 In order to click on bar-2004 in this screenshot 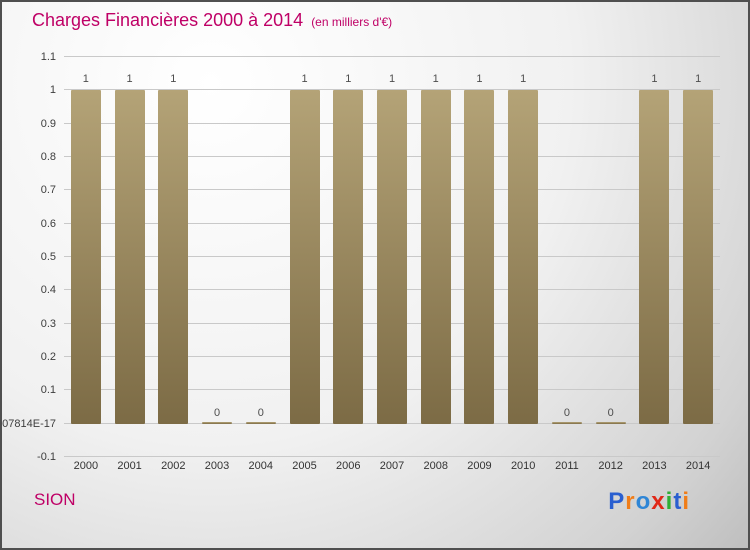, I will do `click(260, 422)`.